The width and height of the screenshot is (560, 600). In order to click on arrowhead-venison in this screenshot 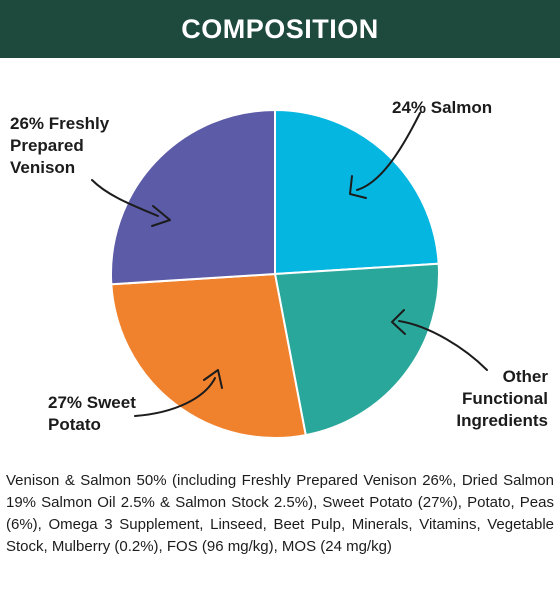, I will do `click(161, 216)`.